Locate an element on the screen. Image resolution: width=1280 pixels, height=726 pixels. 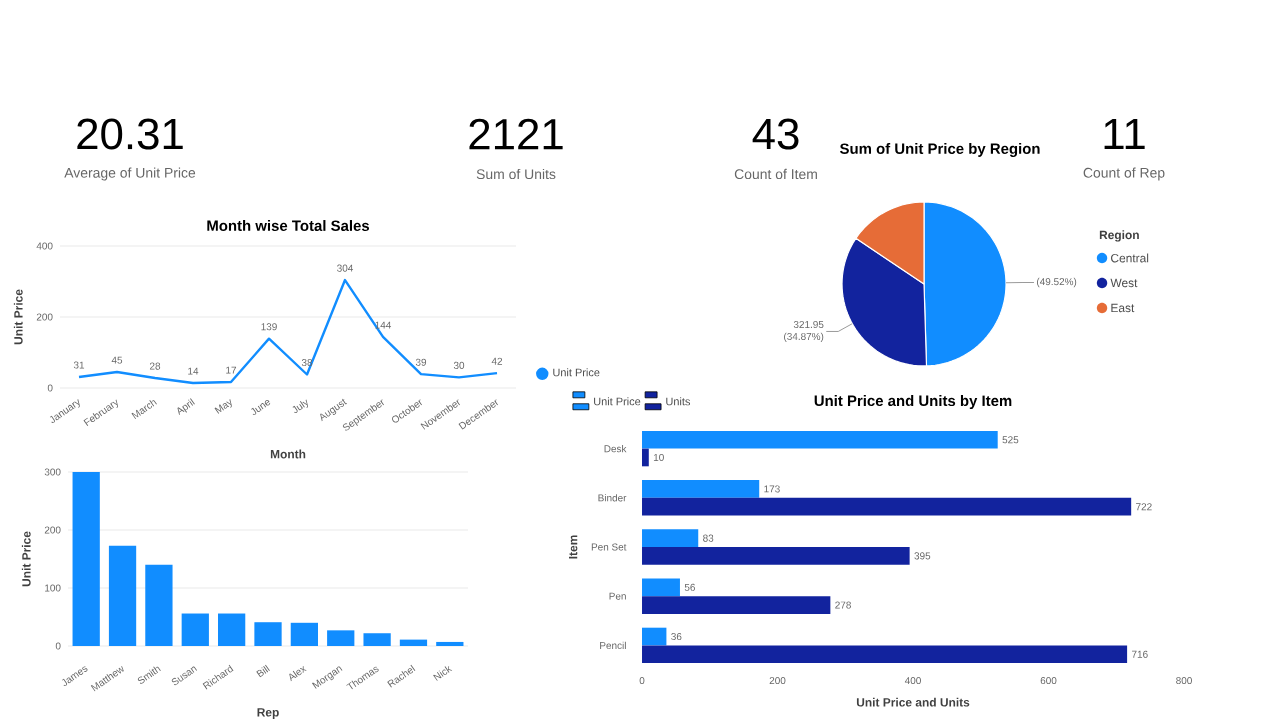
text: 43 is located at coordinates (775, 134).